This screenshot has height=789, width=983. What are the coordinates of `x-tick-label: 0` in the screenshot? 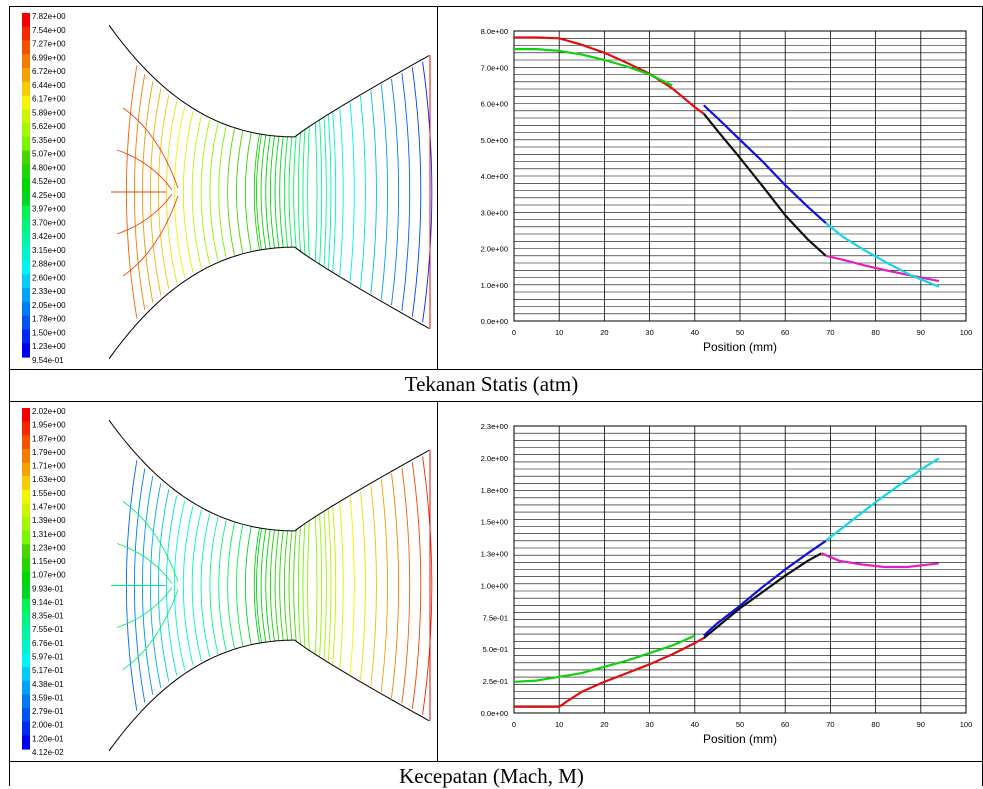 It's located at (514, 332).